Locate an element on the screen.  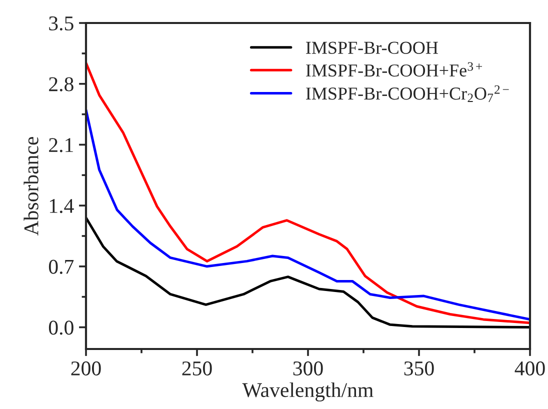
legend-label: IMSPF-Br-COOH+Fe$^{3+}$ is located at coordinates (394, 69).